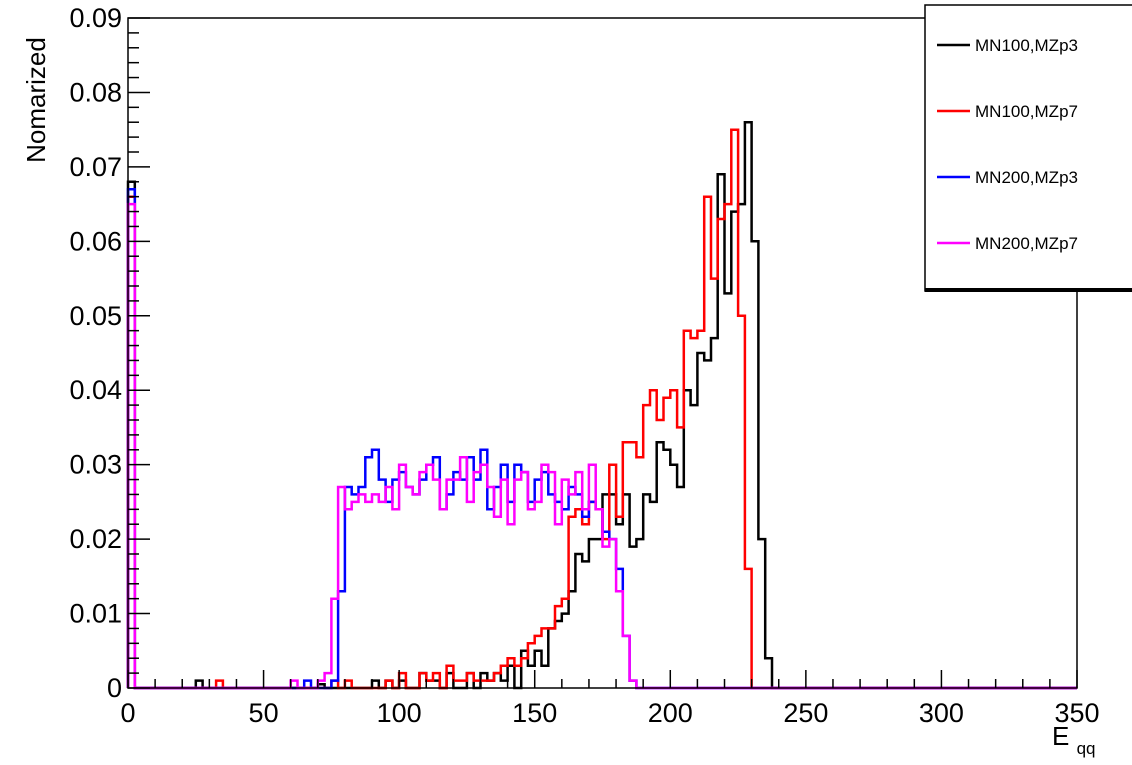 Image resolution: width=1132 pixels, height=765 pixels. What do you see at coordinates (1086, 748) in the screenshot?
I see `x-axis-label-sub: qq` at bounding box center [1086, 748].